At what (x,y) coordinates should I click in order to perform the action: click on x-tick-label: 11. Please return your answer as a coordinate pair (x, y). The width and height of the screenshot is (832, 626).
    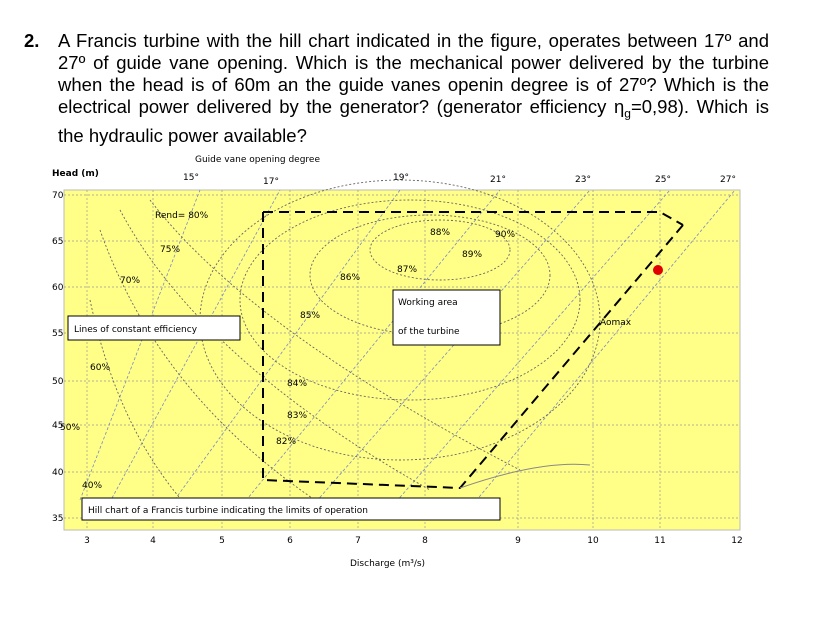
    Looking at the image, I should click on (659, 541).